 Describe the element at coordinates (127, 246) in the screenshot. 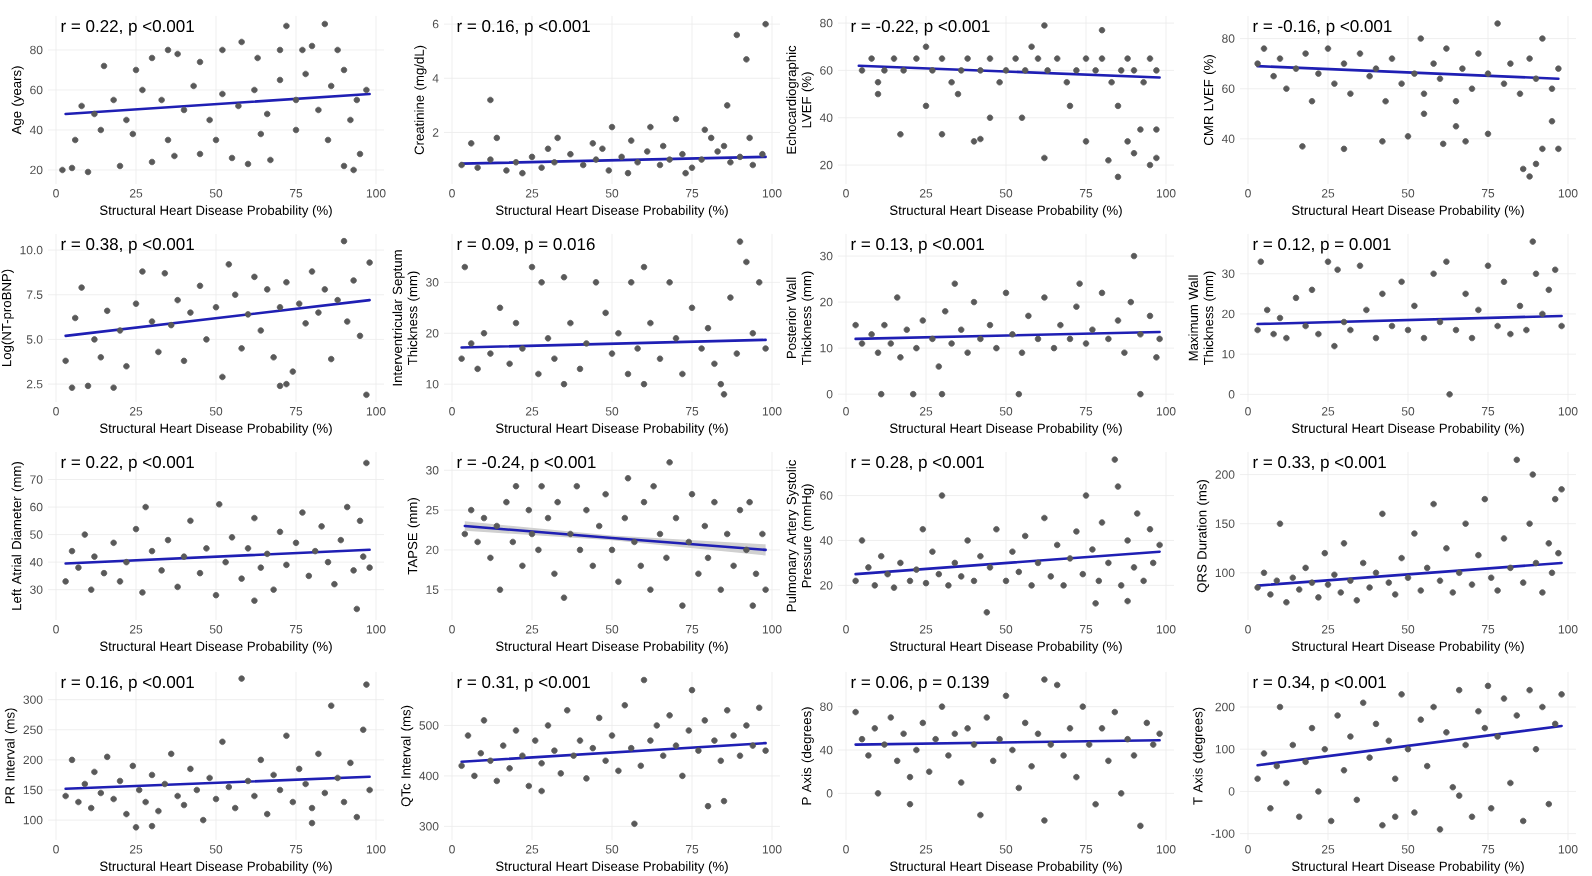

I see `annotation: r = 0.38, p <0.001` at that location.